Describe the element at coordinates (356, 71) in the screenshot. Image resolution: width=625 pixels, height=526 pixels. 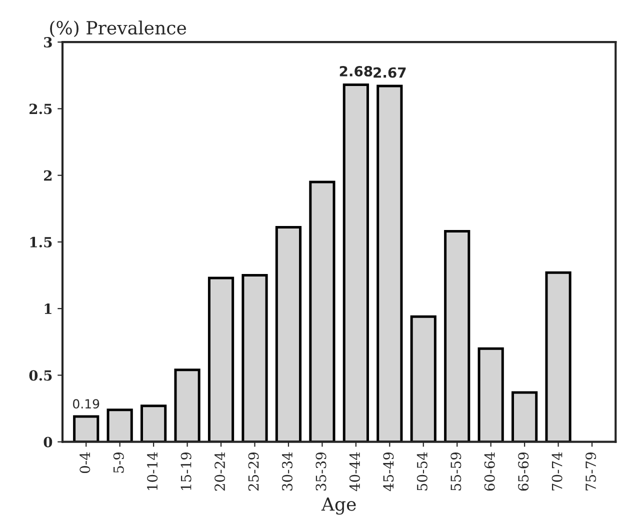
I see `data-label: 2.68` at that location.